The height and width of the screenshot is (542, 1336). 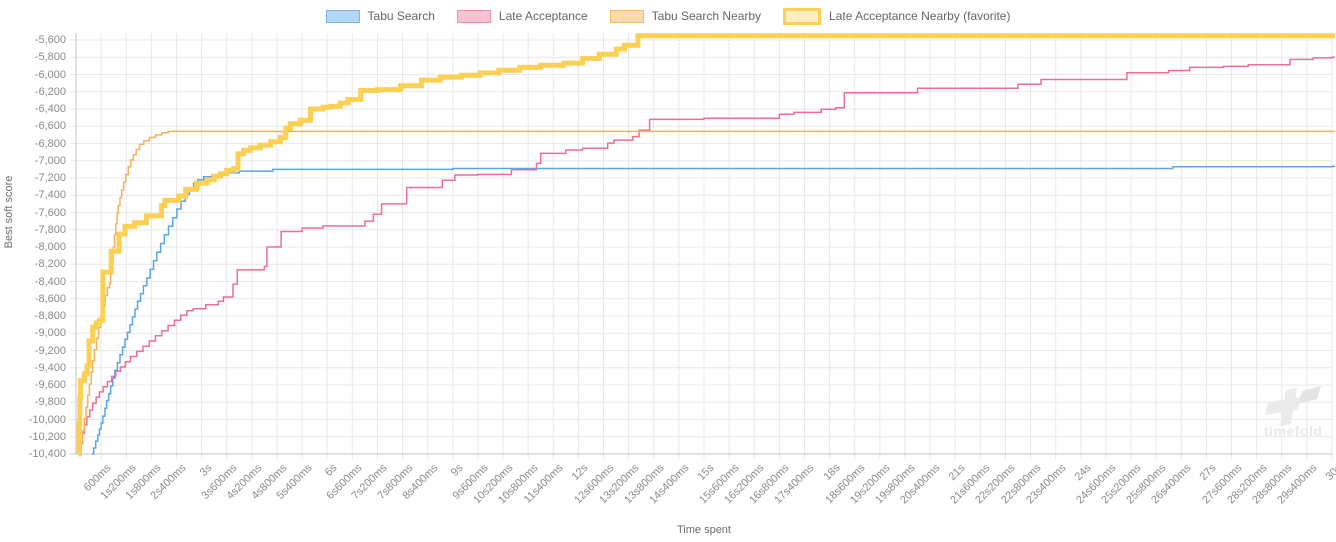 I want to click on y-tick-label: -7,200, so click(x=50, y=178).